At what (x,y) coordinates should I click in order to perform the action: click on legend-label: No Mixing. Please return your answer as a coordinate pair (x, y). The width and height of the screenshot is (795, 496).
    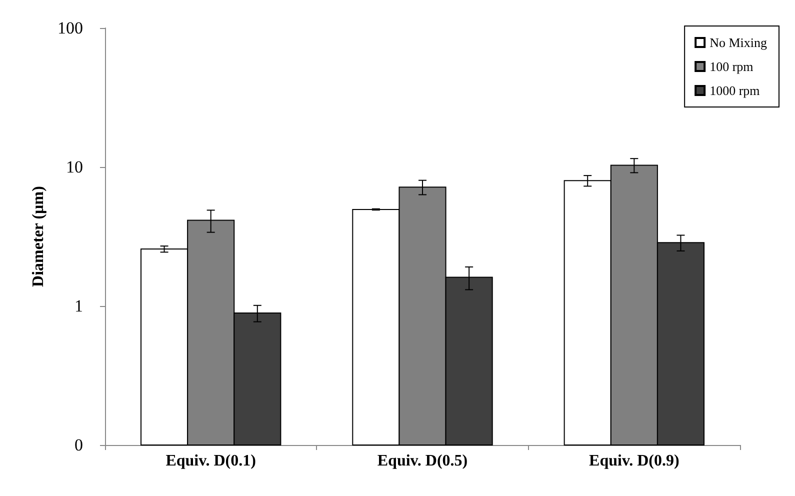
    Looking at the image, I should click on (739, 42).